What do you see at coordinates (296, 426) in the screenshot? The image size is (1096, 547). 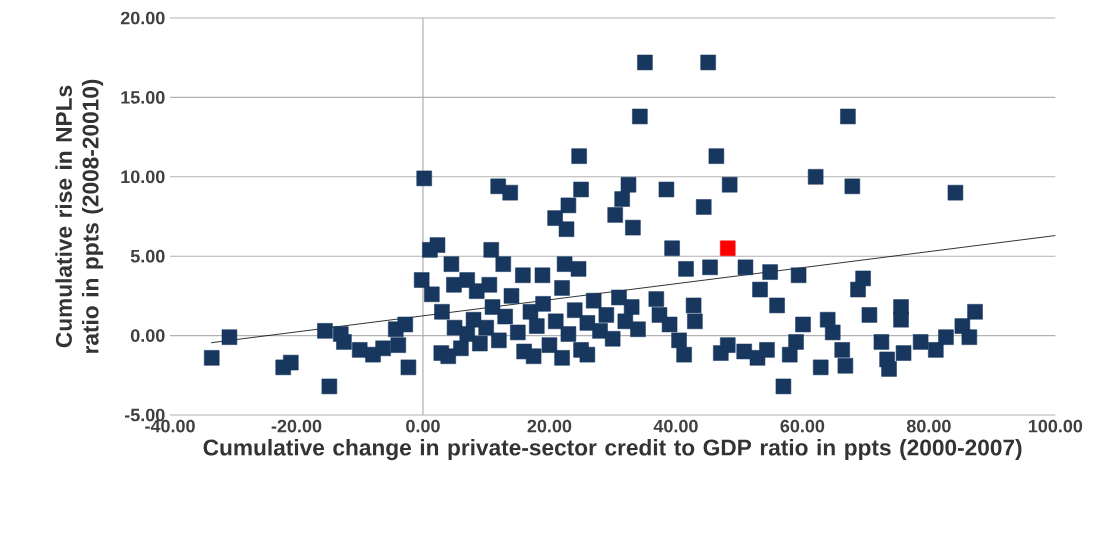 I see `x-tick-label: -20.00` at bounding box center [296, 426].